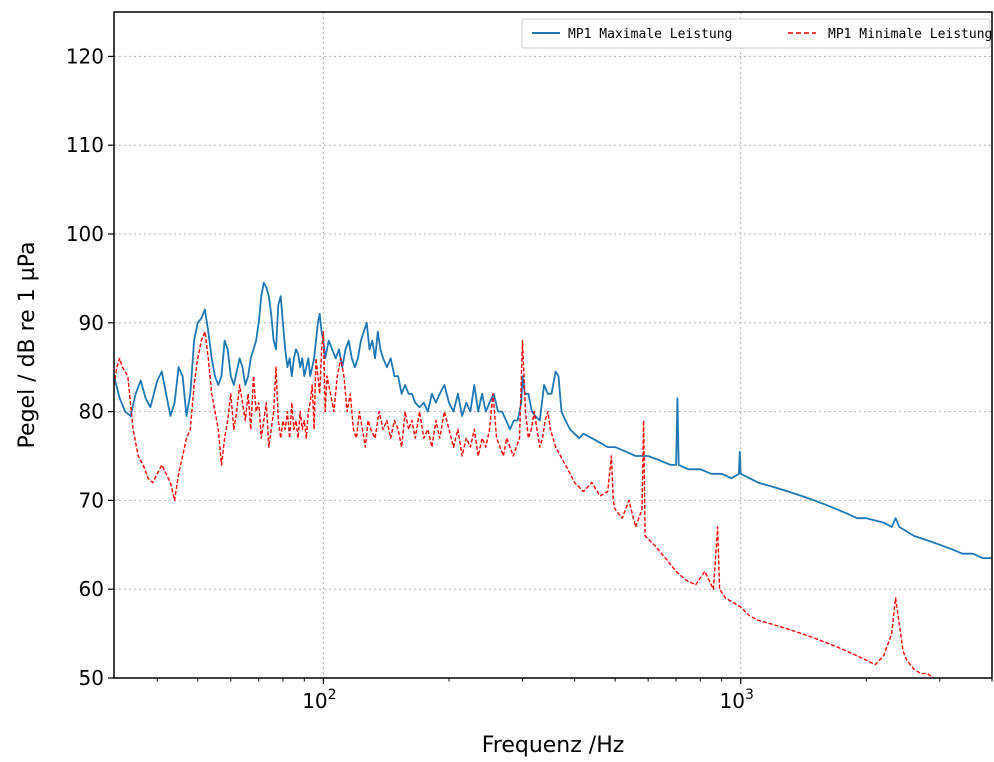  What do you see at coordinates (319, 700) in the screenshot?
I see `x-tick-label: 10²` at bounding box center [319, 700].